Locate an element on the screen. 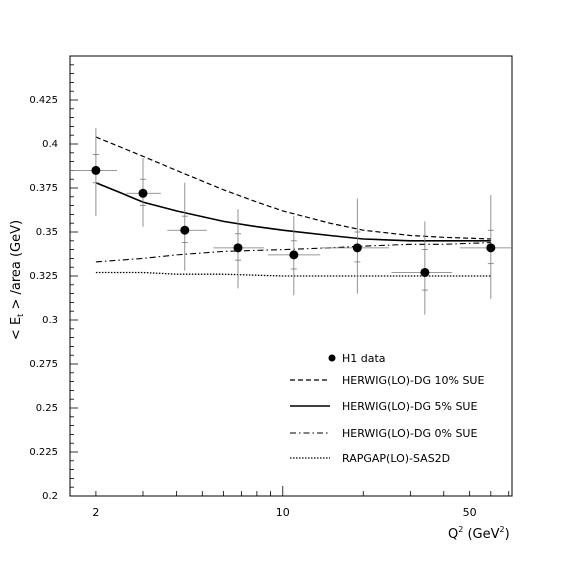 The height and width of the screenshot is (567, 567). y-tick-label: 0.375 is located at coordinates (43, 188).